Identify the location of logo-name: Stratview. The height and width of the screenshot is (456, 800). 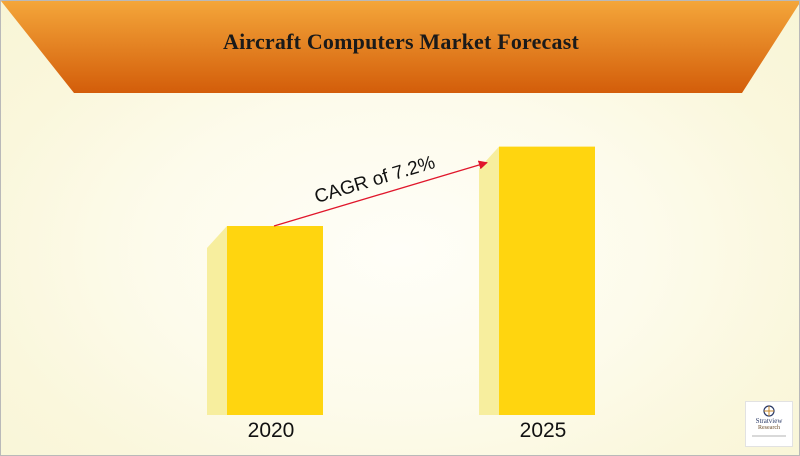
(769, 421).